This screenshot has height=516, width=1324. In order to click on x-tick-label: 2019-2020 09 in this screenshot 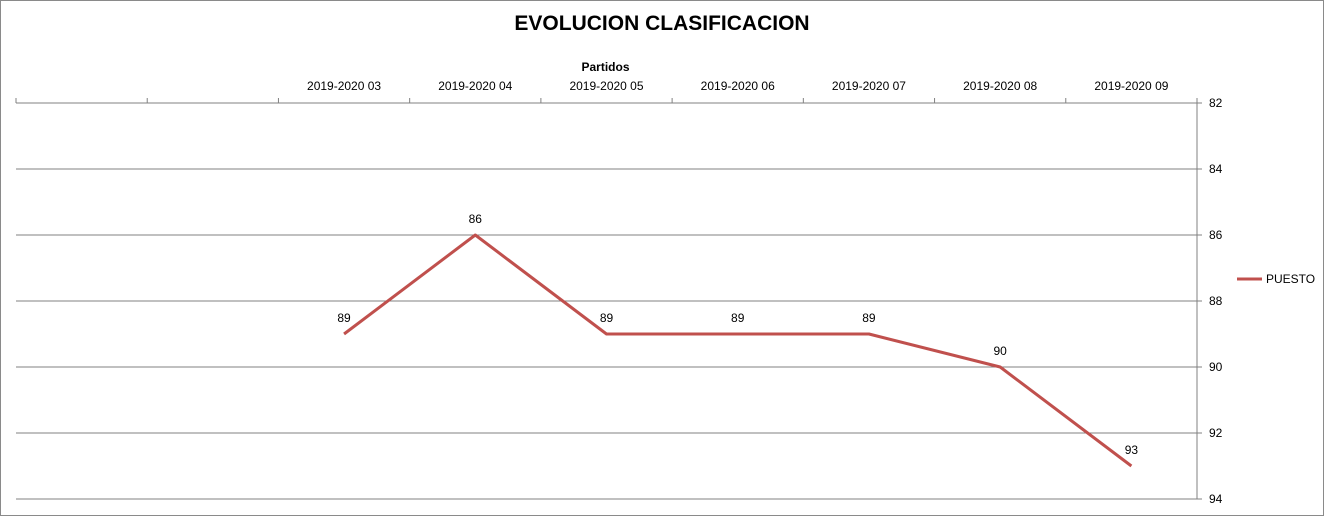, I will do `click(1131, 86)`.